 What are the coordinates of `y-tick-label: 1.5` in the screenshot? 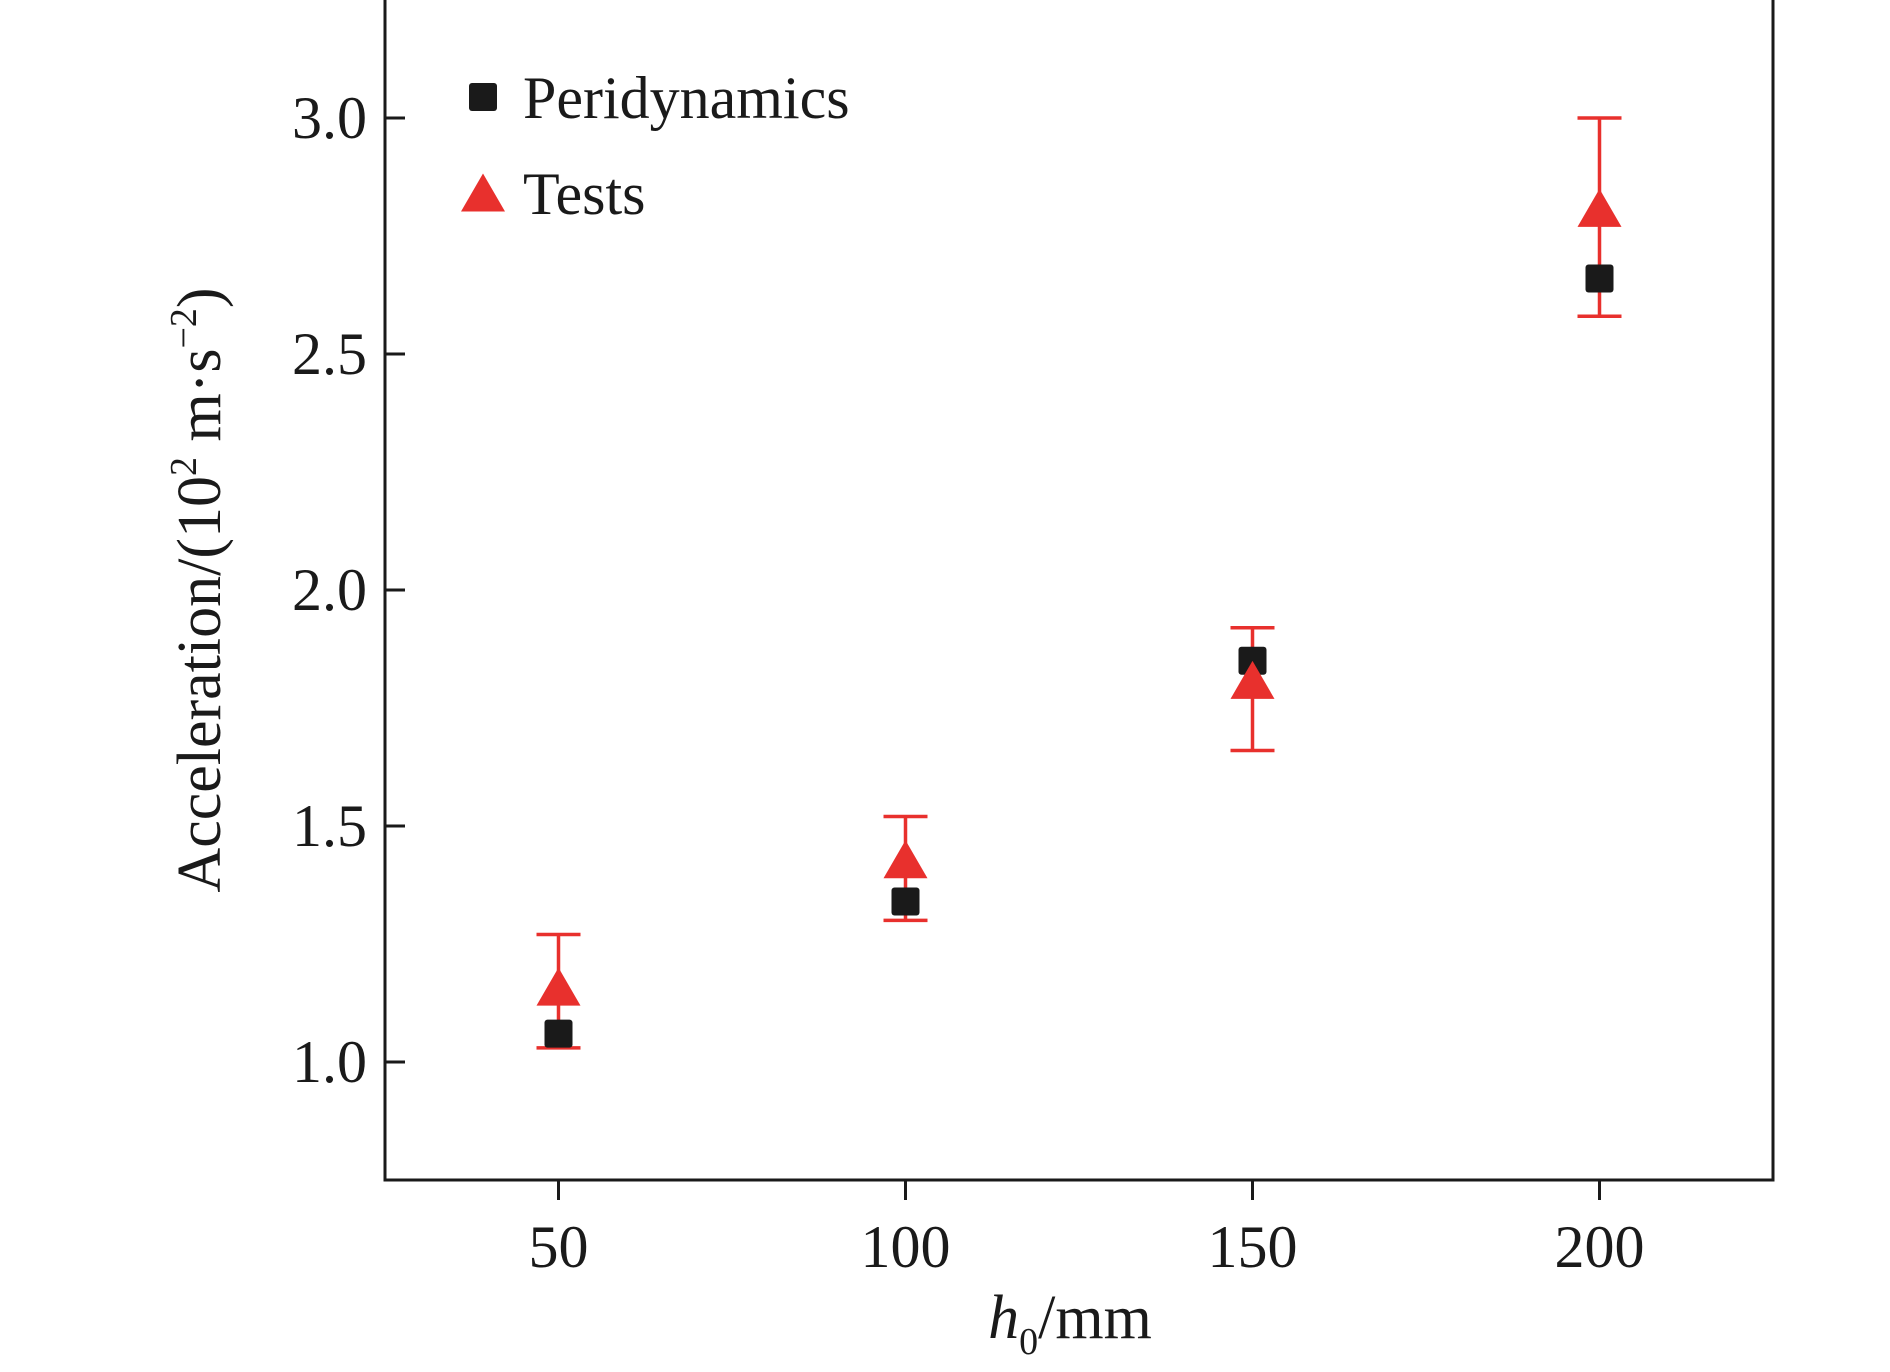 It's located at (329, 826).